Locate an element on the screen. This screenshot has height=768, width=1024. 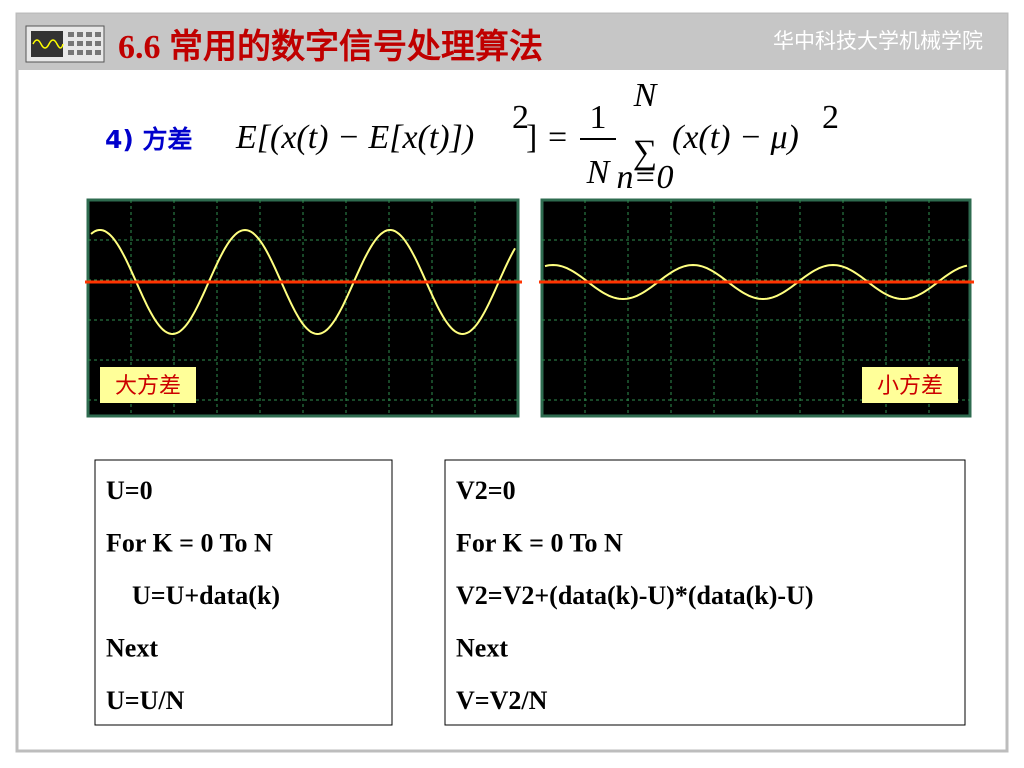
header-bar is located at coordinates (512, 42).